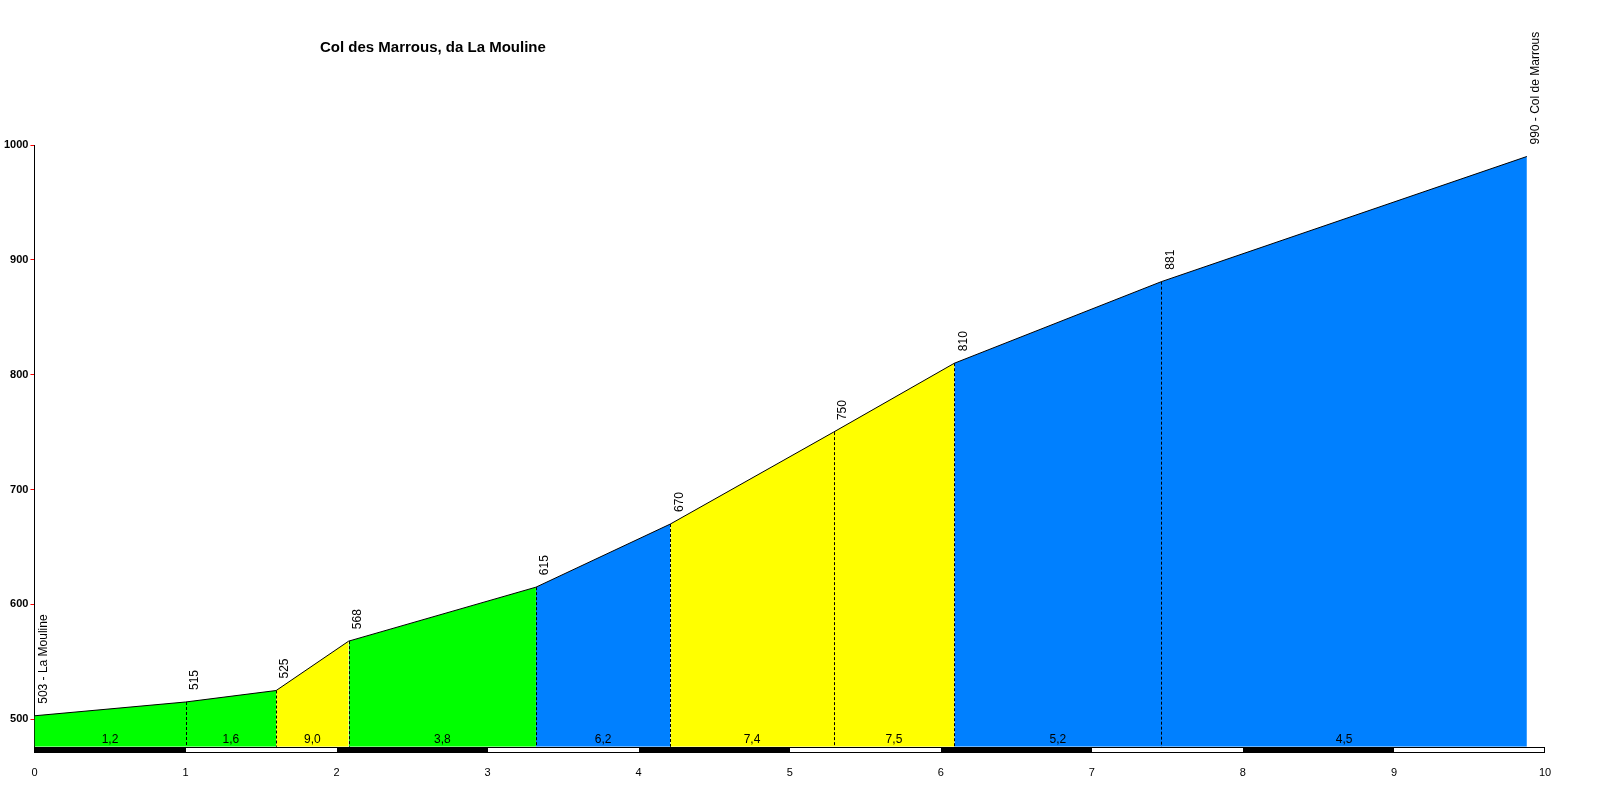 This screenshot has width=1600, height=800. I want to click on data-label: 515, so click(193, 680).